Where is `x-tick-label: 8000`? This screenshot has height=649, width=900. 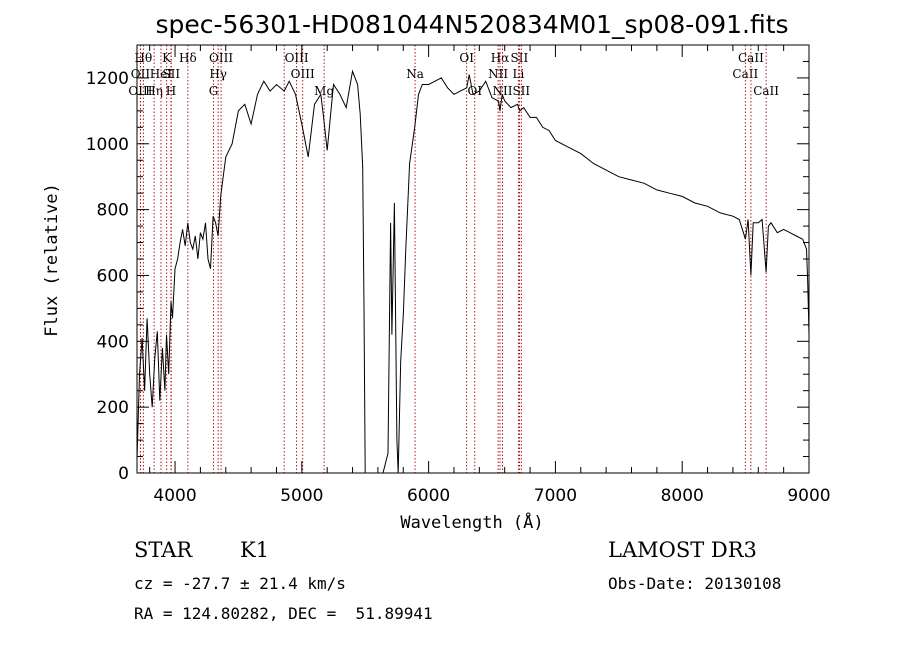
x-tick-label: 8000 is located at coordinates (682, 496).